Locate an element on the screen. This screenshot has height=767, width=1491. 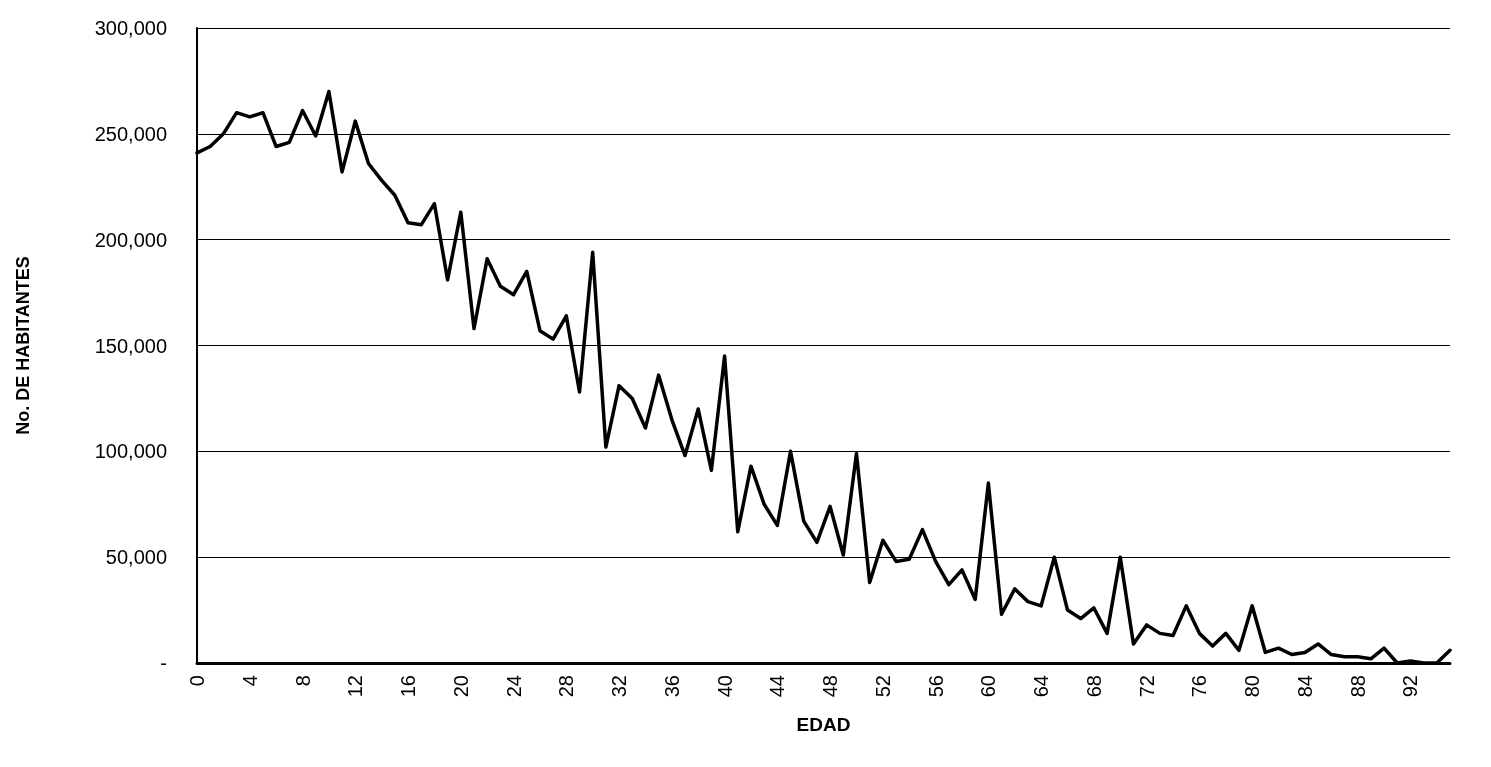
x-tick-label: 4 is located at coordinates (249, 681).